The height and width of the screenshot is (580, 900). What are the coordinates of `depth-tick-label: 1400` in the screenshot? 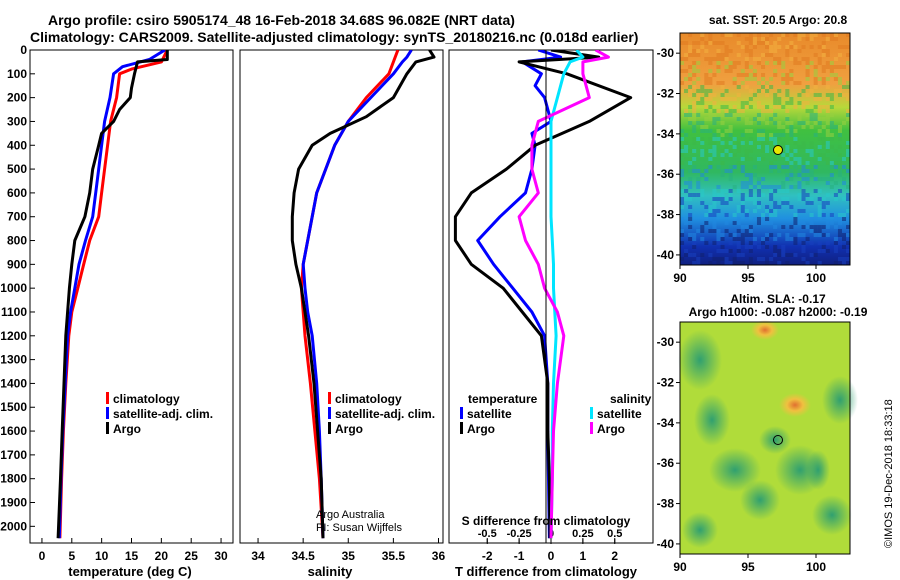 It's located at (13, 383).